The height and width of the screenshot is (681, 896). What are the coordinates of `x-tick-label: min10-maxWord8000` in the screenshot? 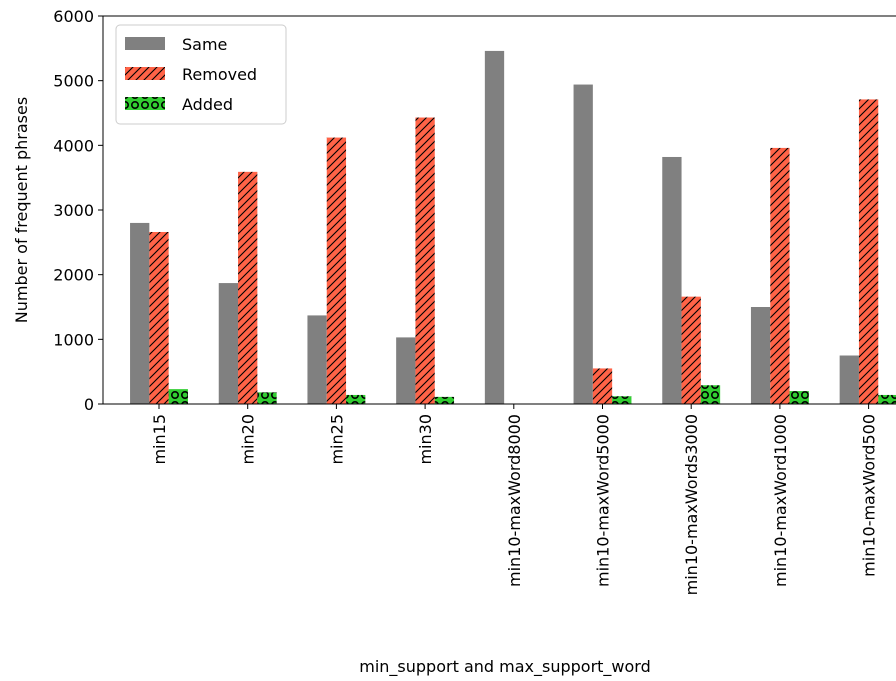 It's located at (514, 500).